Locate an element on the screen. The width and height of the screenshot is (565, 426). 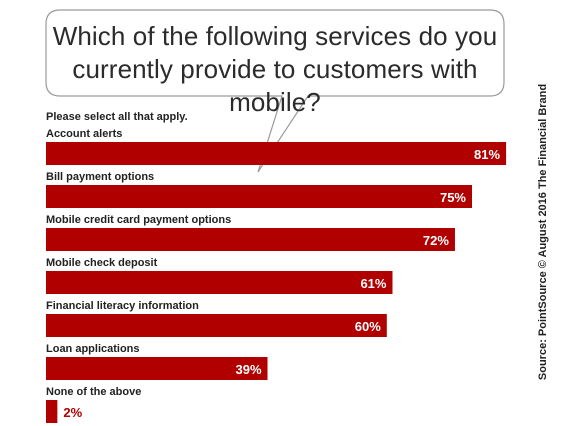
bar-value-label: 60% is located at coordinates (368, 326).